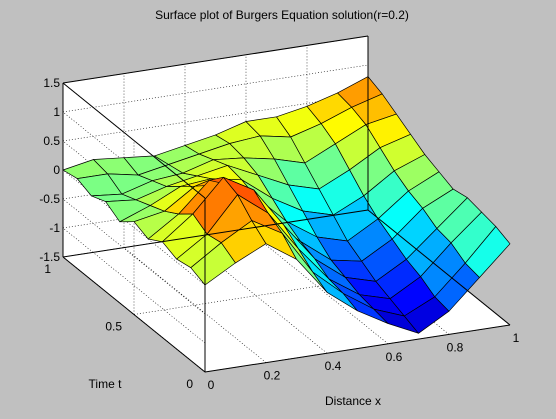  What do you see at coordinates (286, 291) in the screenshot?
I see `grid-line-t-floor` at bounding box center [286, 291].